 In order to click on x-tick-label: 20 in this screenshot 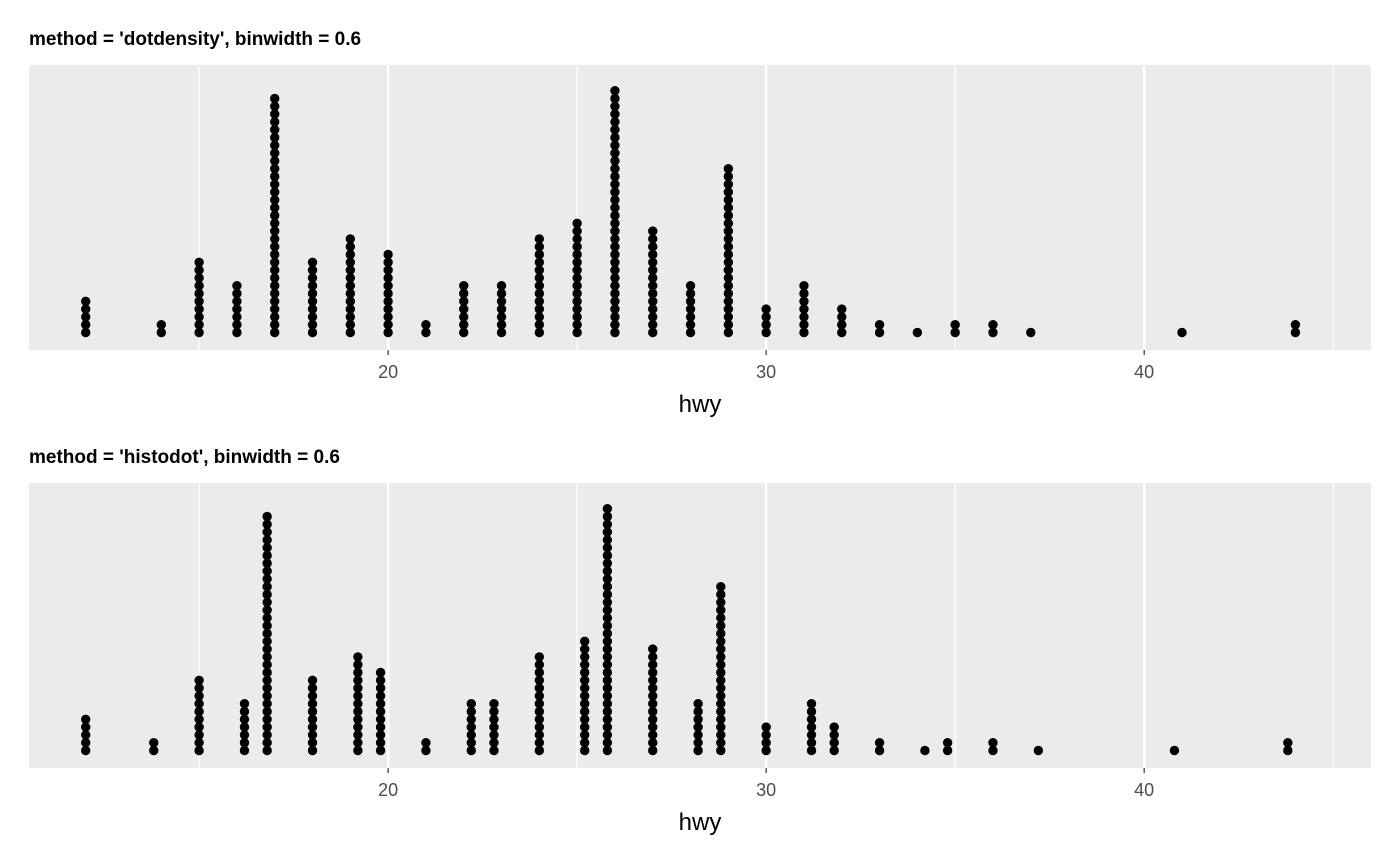, I will do `click(388, 790)`.